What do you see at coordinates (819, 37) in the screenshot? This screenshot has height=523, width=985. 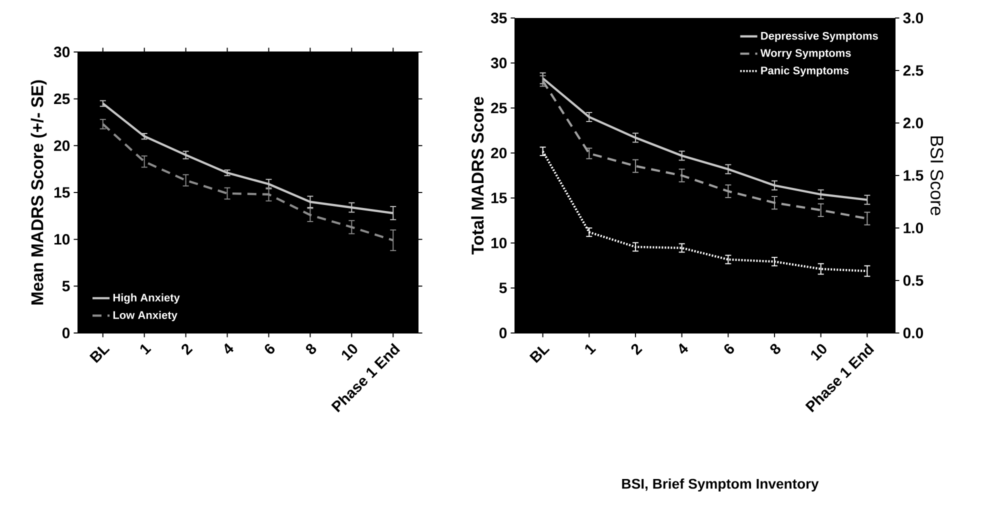 I see `legend-label: Depressive Symptoms` at bounding box center [819, 37].